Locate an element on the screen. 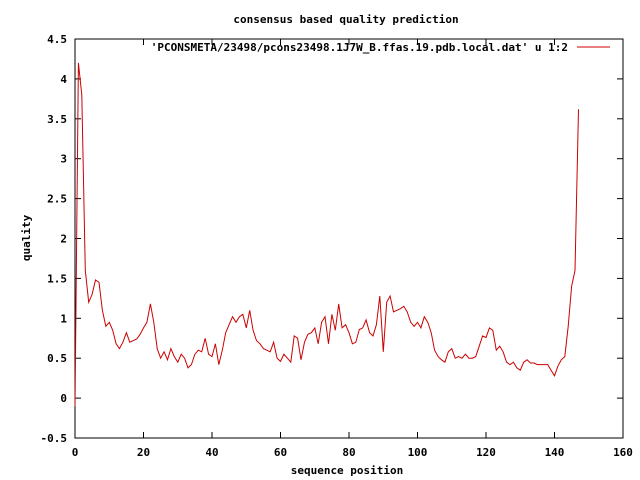 The width and height of the screenshot is (640, 480). x-tick-labels: 0 20 40 60 80 100 120 140 160 is located at coordinates (352, 452).